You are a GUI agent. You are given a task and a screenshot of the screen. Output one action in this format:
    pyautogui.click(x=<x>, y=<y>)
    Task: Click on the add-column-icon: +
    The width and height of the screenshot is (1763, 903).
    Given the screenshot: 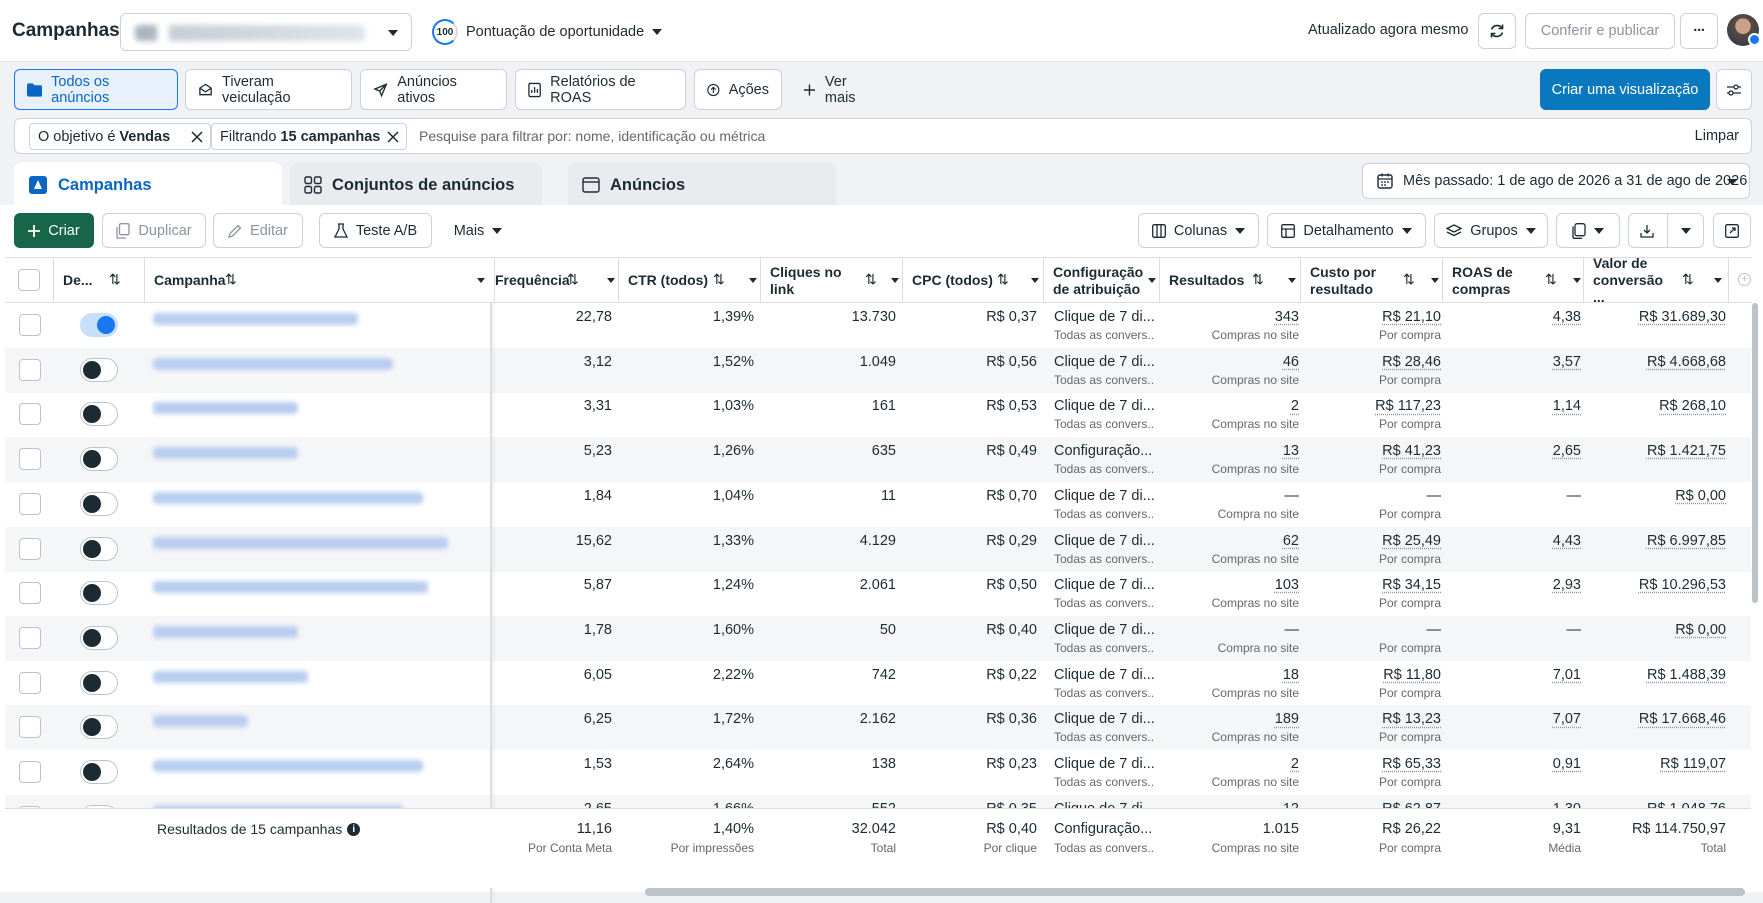 What is the action you would take?
    pyautogui.click(x=1744, y=279)
    